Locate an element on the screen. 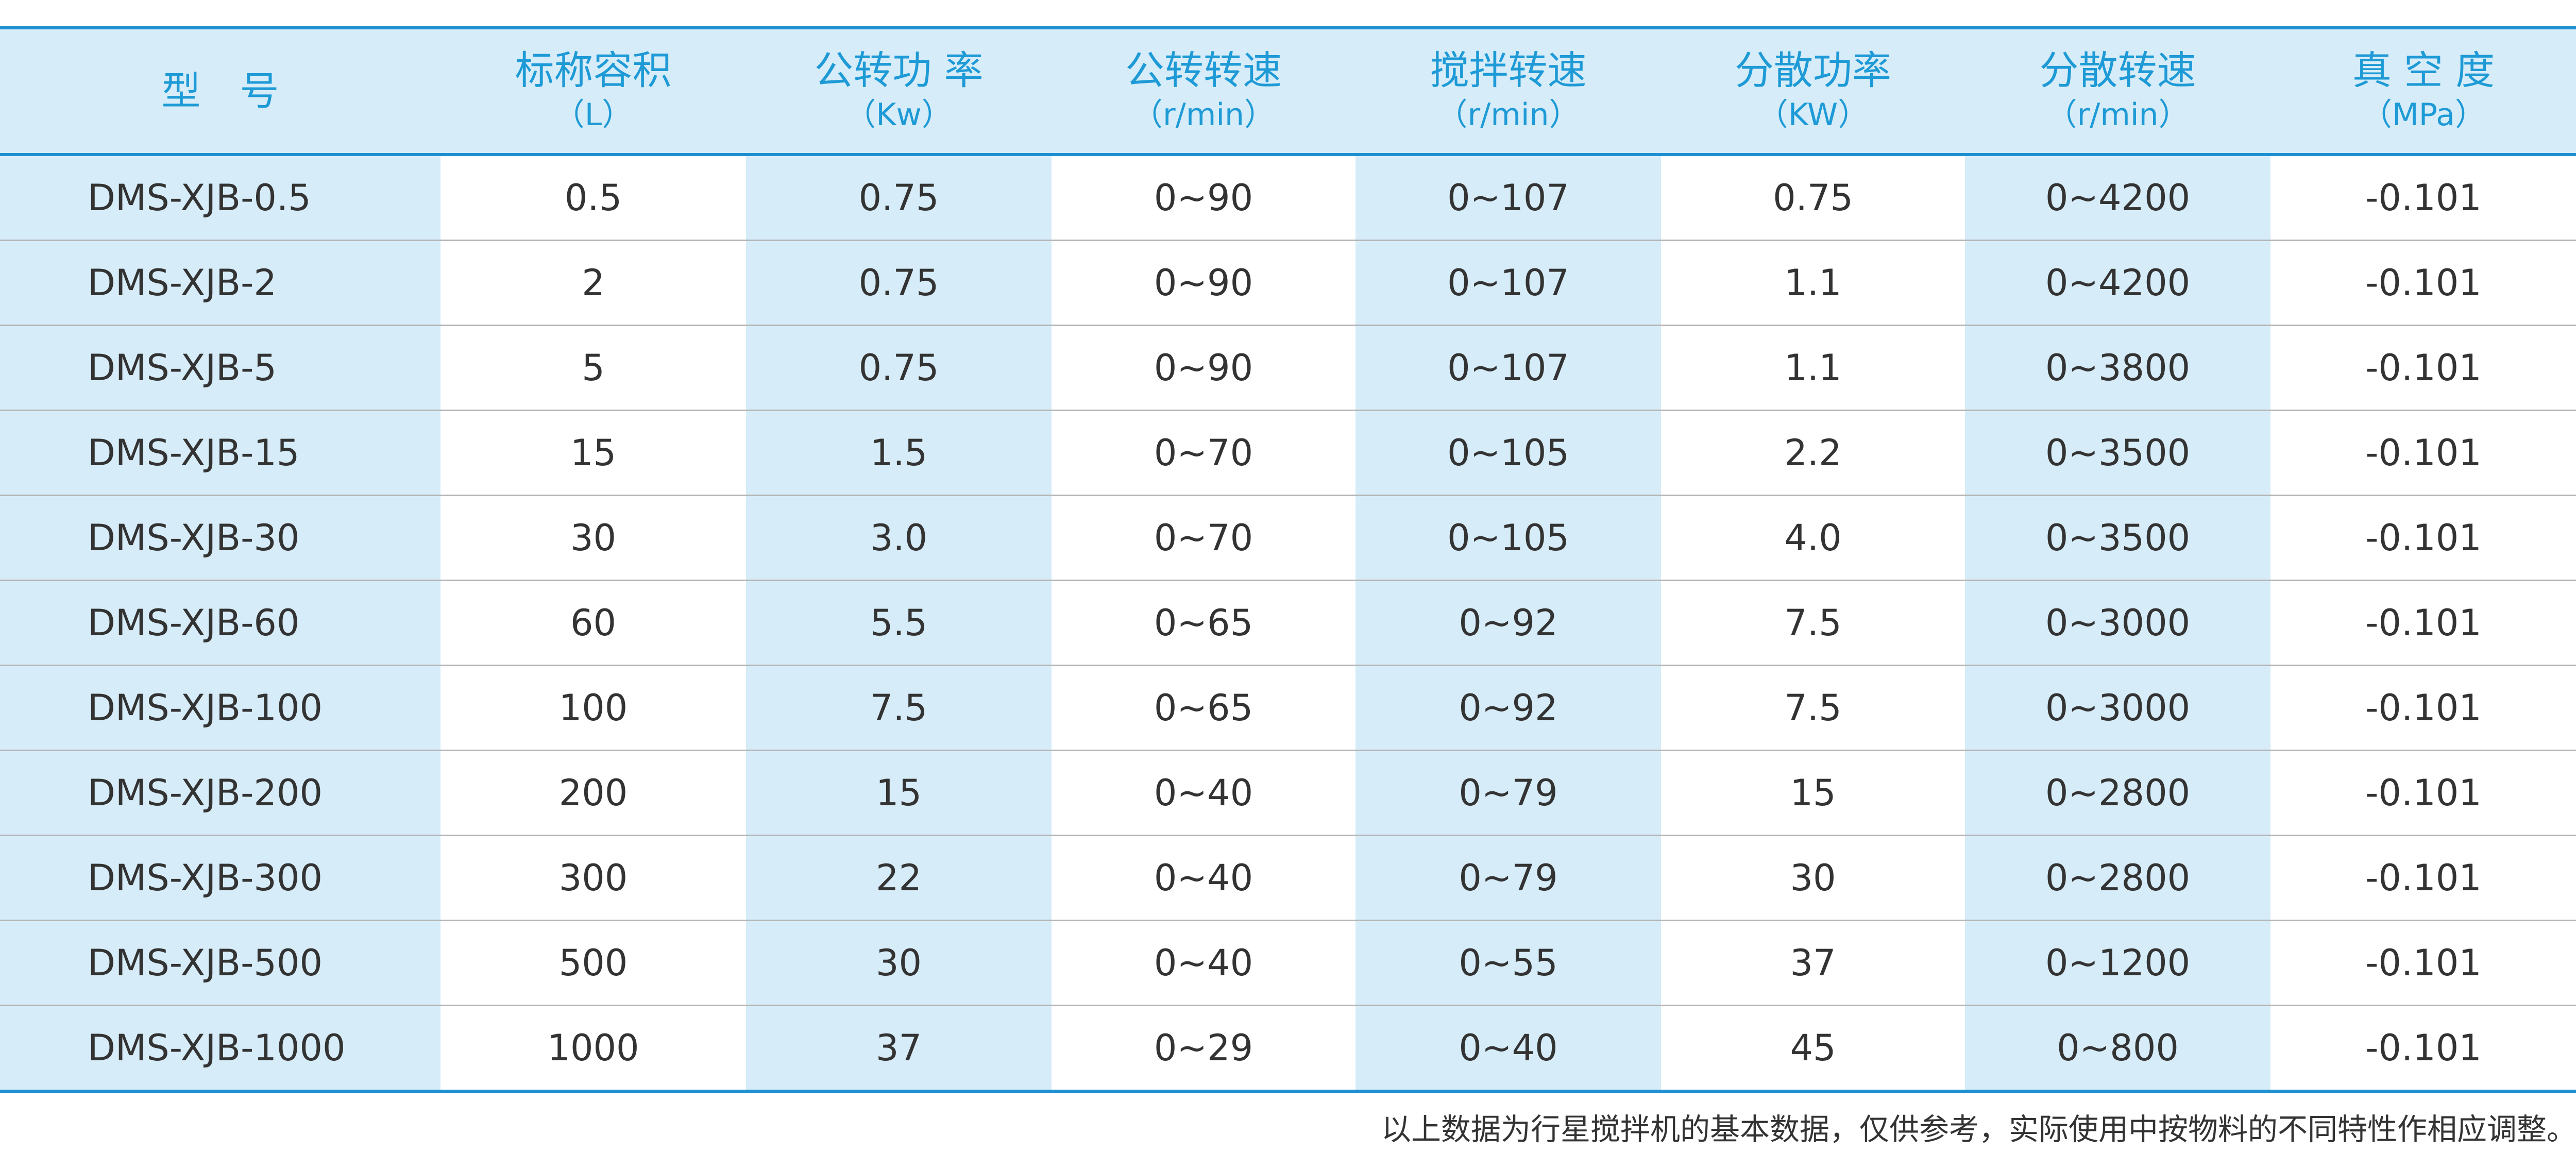 The image size is (2576, 1152). table-cell: 3.0 is located at coordinates (899, 538).